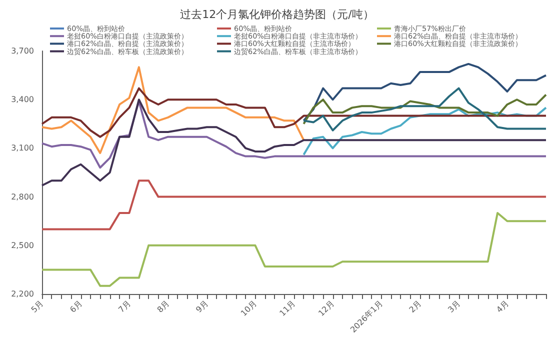  What do you see at coordinates (454, 306) in the screenshot?
I see `x-tick-label: 3月` at bounding box center [454, 306].